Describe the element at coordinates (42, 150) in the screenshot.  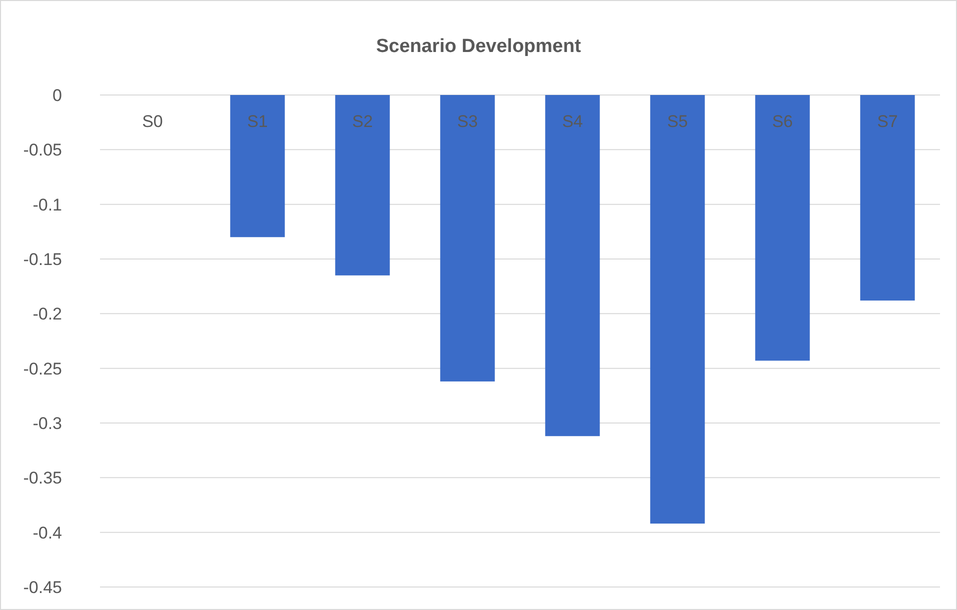
I see `y-tick-label: -0.05` at that location.